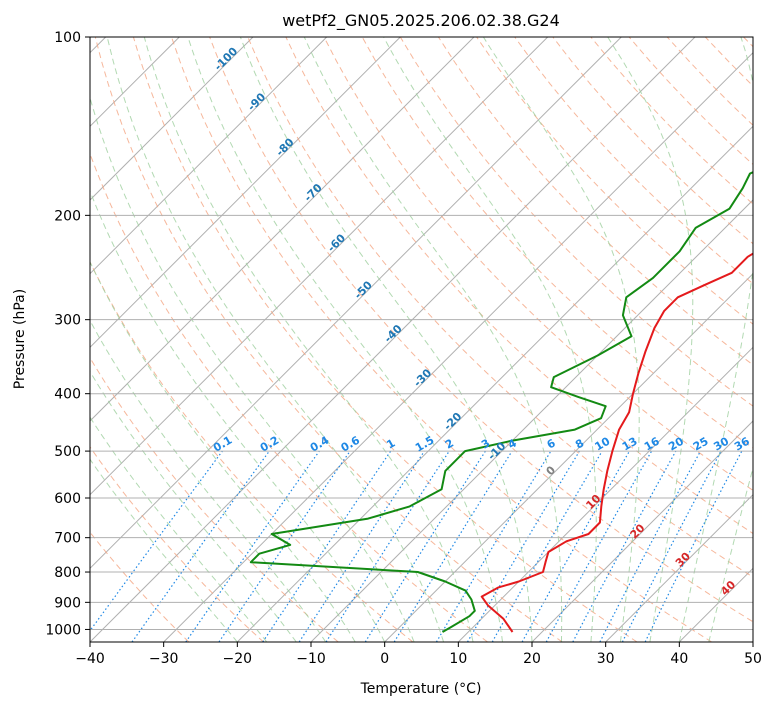  What do you see at coordinates (384, 659) in the screenshot?
I see `x-tick-label: 0` at bounding box center [384, 659].